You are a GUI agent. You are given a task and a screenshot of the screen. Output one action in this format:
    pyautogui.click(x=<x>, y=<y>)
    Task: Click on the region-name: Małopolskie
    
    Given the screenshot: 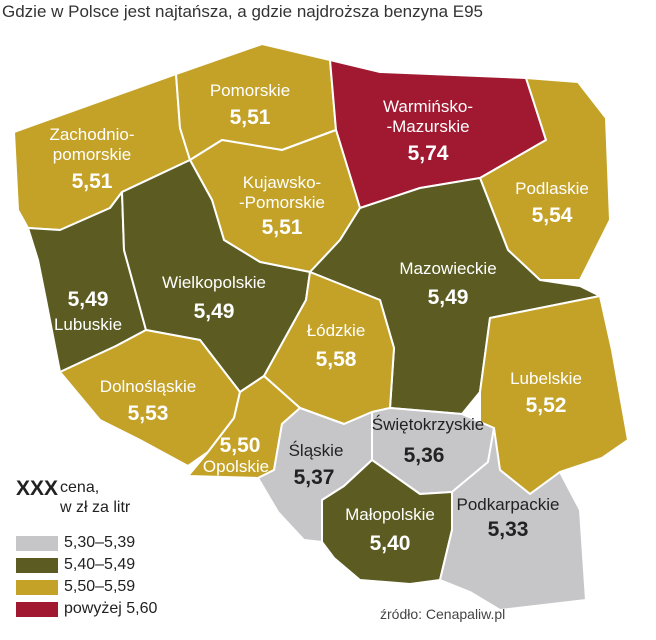 What is the action you would take?
    pyautogui.click(x=390, y=514)
    